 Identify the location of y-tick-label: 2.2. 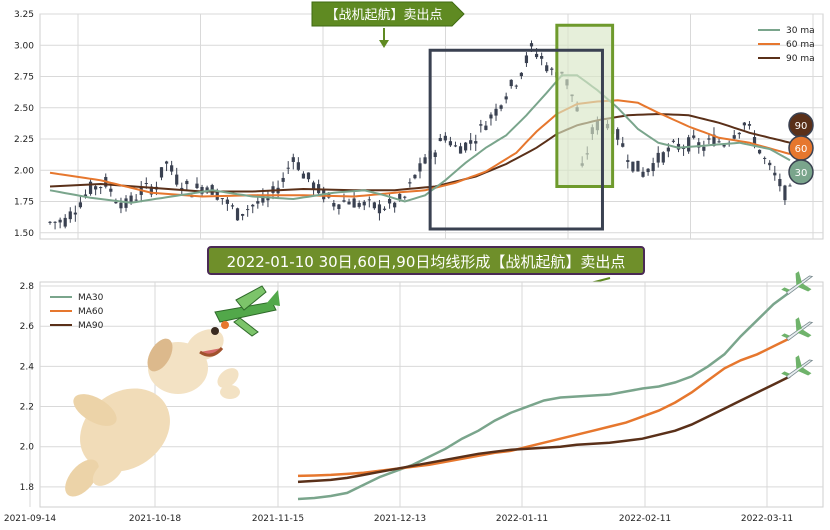
(27, 408).